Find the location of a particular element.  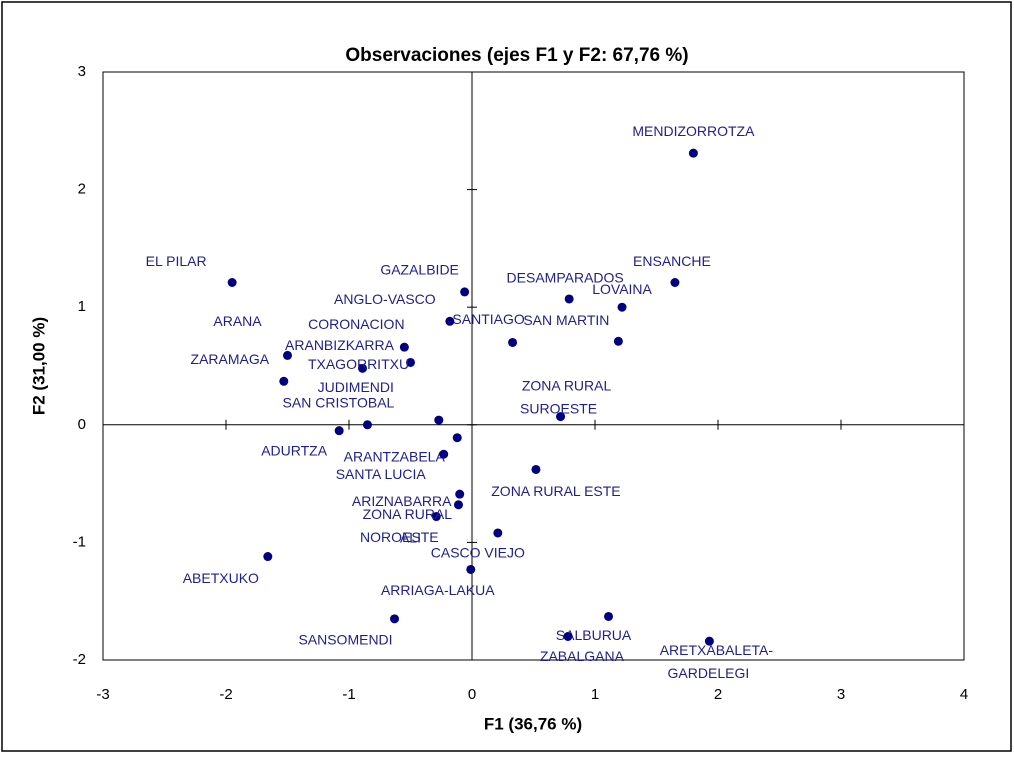

x-tick-label: 3 is located at coordinates (841, 694).